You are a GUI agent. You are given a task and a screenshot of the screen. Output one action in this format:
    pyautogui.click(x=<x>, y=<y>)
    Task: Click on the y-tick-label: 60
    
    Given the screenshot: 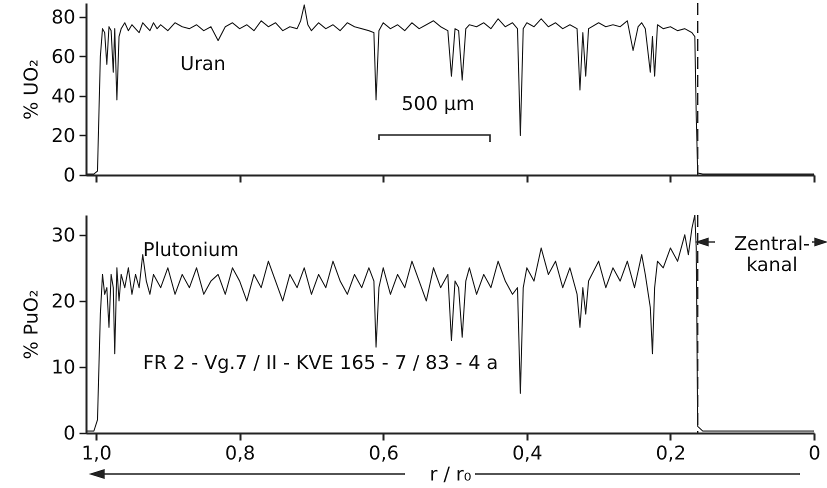 What is the action you would take?
    pyautogui.click(x=63, y=57)
    